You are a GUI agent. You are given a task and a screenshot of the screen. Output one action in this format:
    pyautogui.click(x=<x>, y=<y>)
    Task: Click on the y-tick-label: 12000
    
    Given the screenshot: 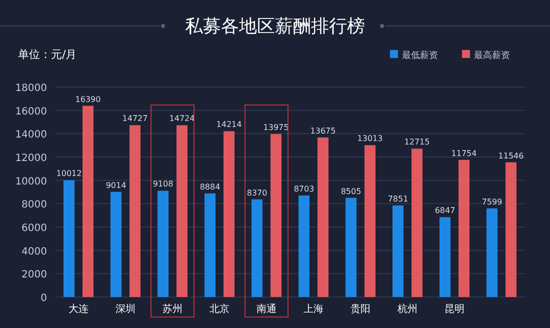 What is the action you would take?
    pyautogui.click(x=31, y=158)
    